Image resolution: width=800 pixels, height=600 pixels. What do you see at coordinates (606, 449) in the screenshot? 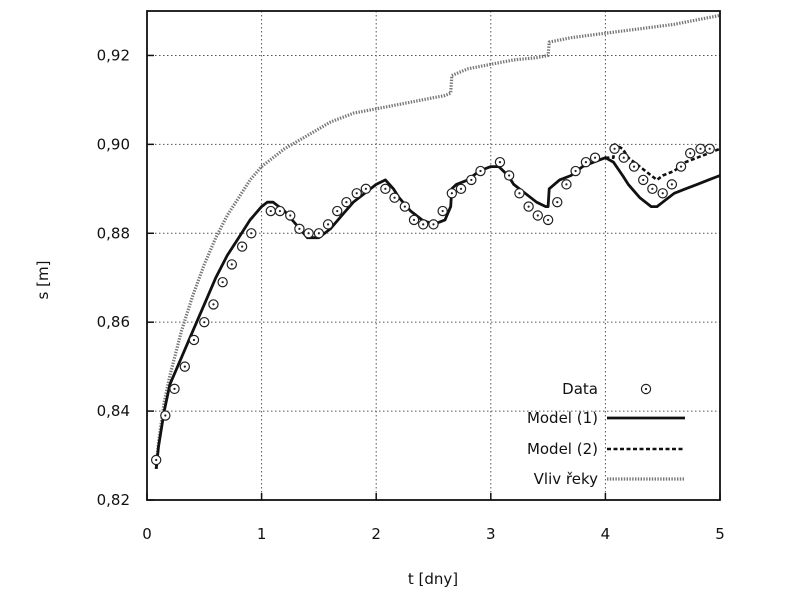
I see `legend-item: Model (2)` at bounding box center [606, 449].